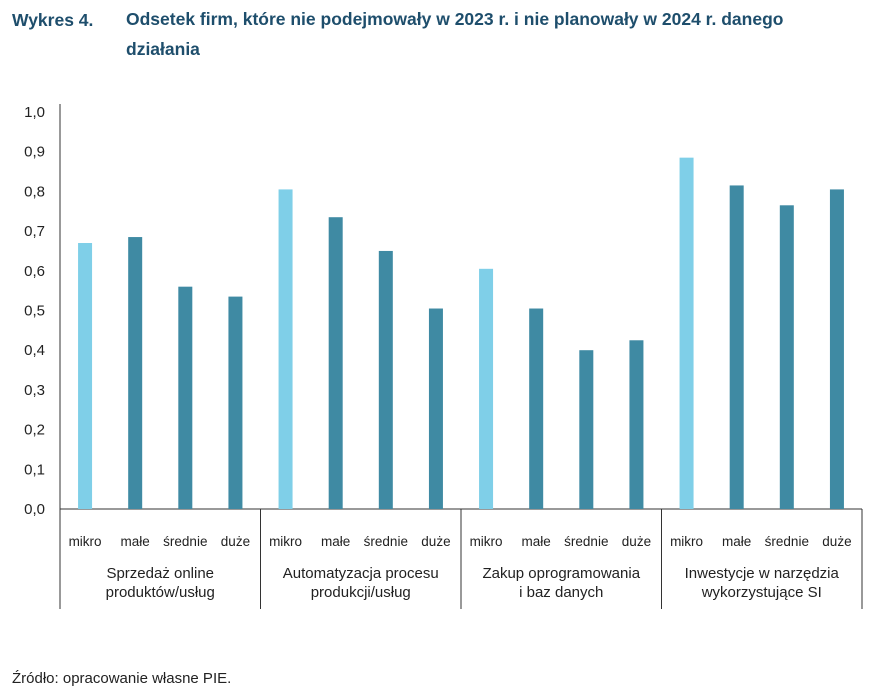  I want to click on y-tick-label: 0,7, so click(34, 231).